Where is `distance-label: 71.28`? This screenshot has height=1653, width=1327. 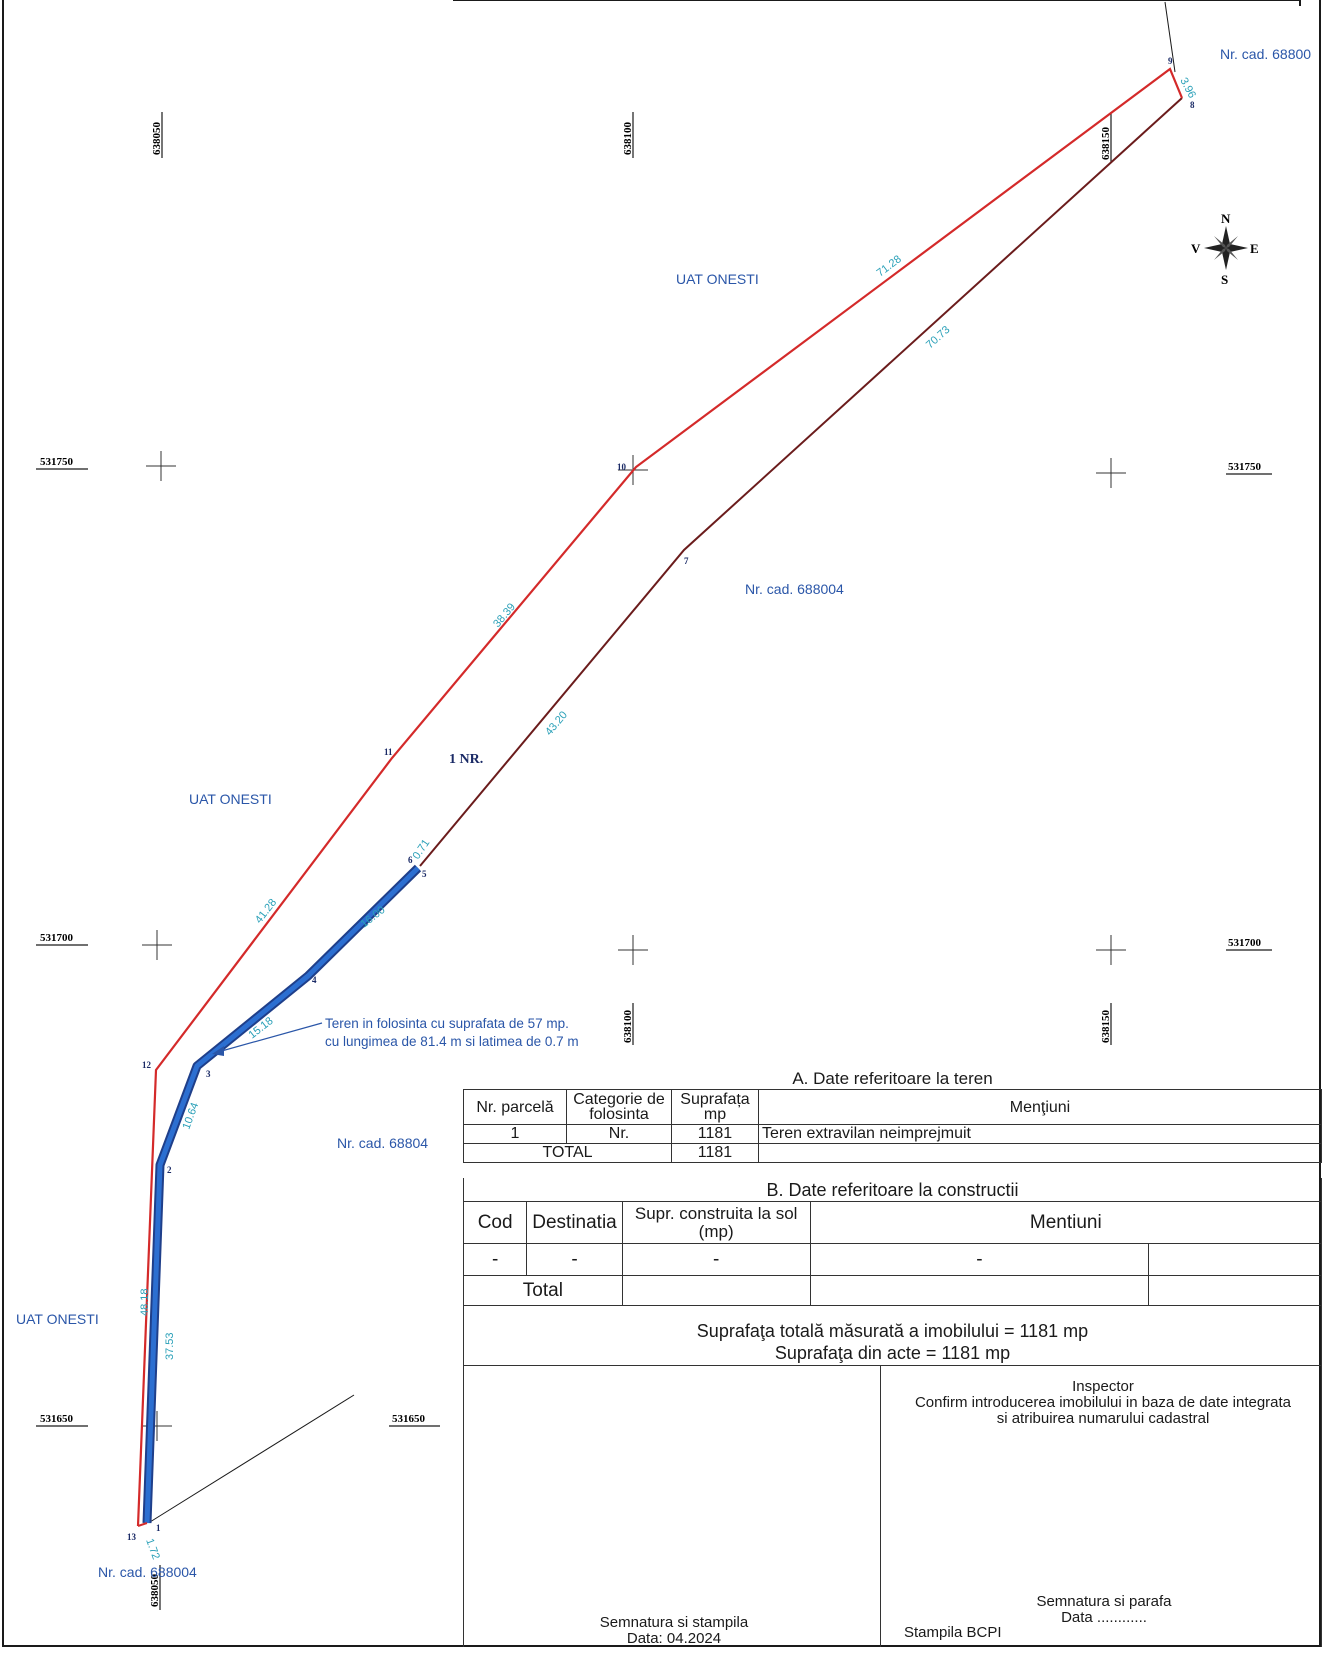
distance-label: 71.28 is located at coordinates (889, 266).